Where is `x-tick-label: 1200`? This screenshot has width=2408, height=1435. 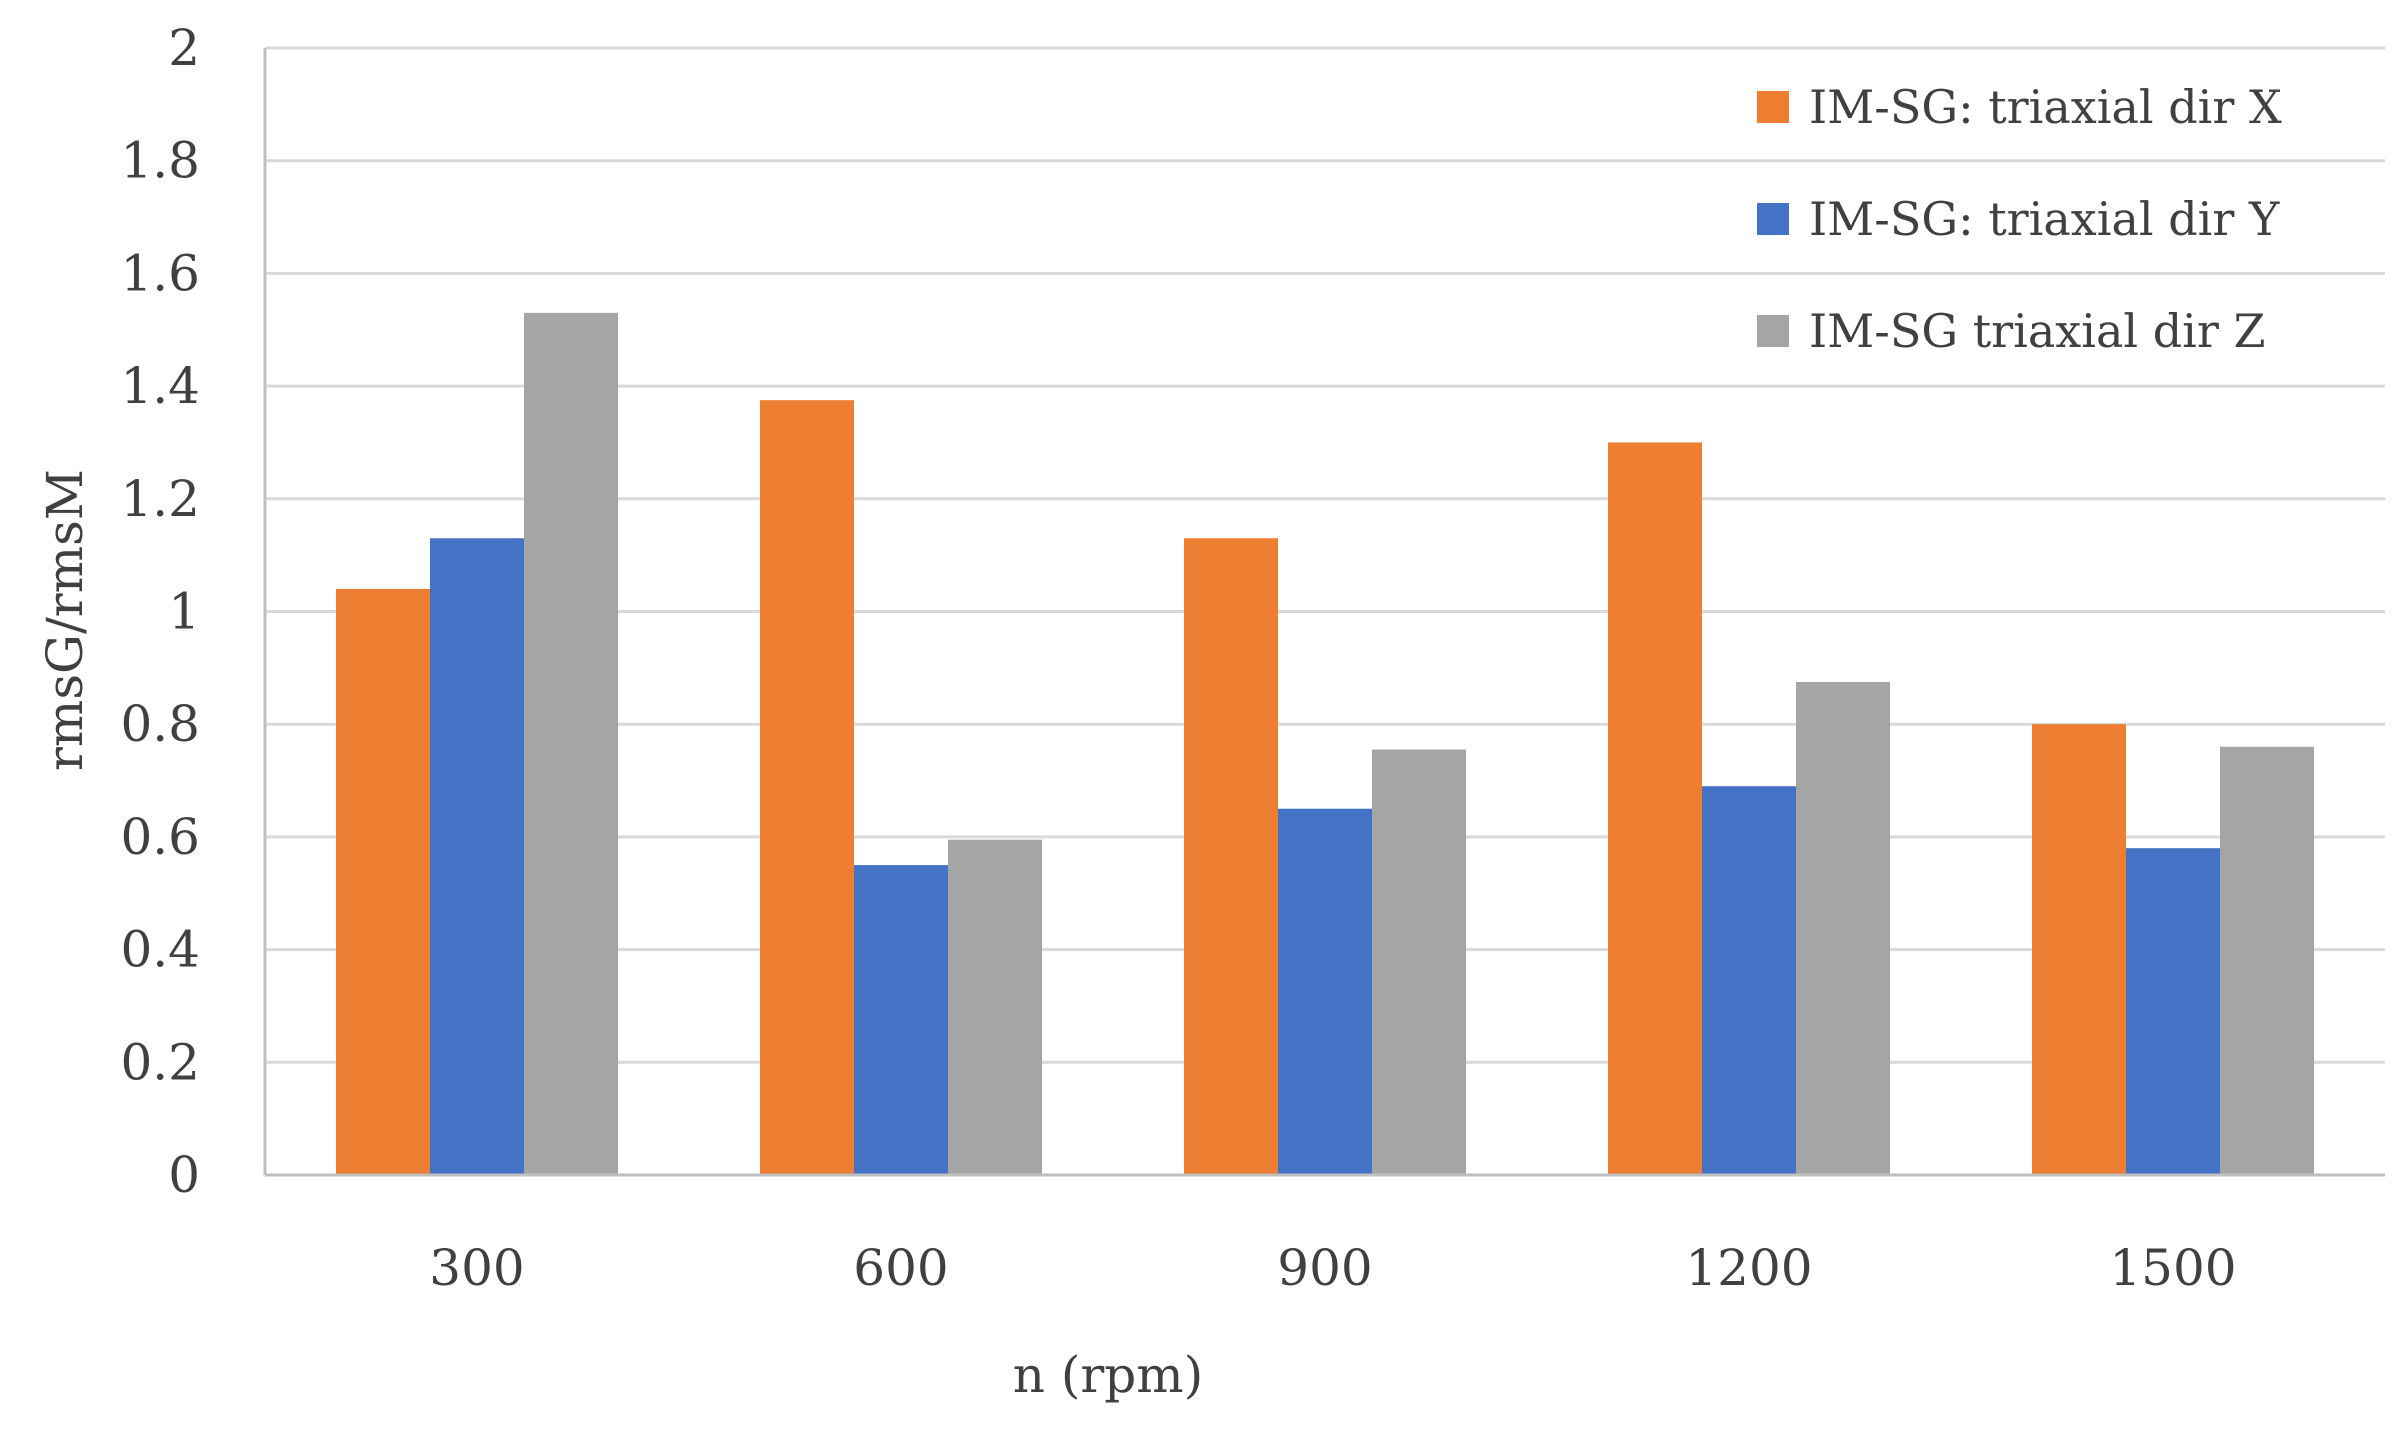
x-tick-label: 1200 is located at coordinates (1748, 1268).